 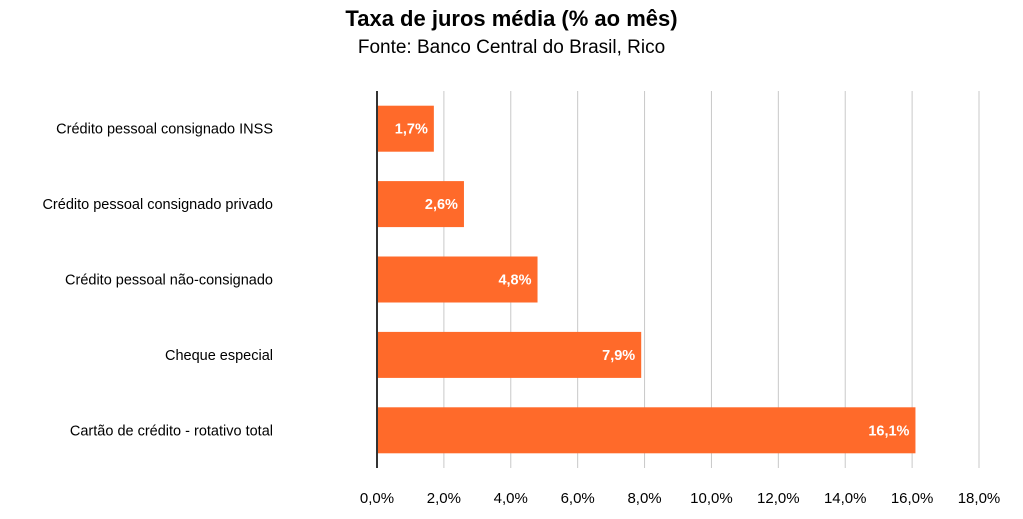 I want to click on data-label: 7,9%, so click(x=618, y=356).